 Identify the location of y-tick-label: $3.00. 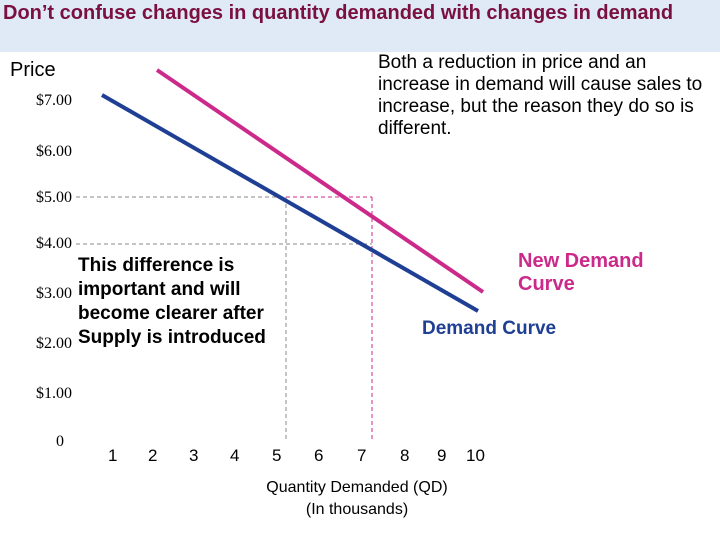
(54, 293).